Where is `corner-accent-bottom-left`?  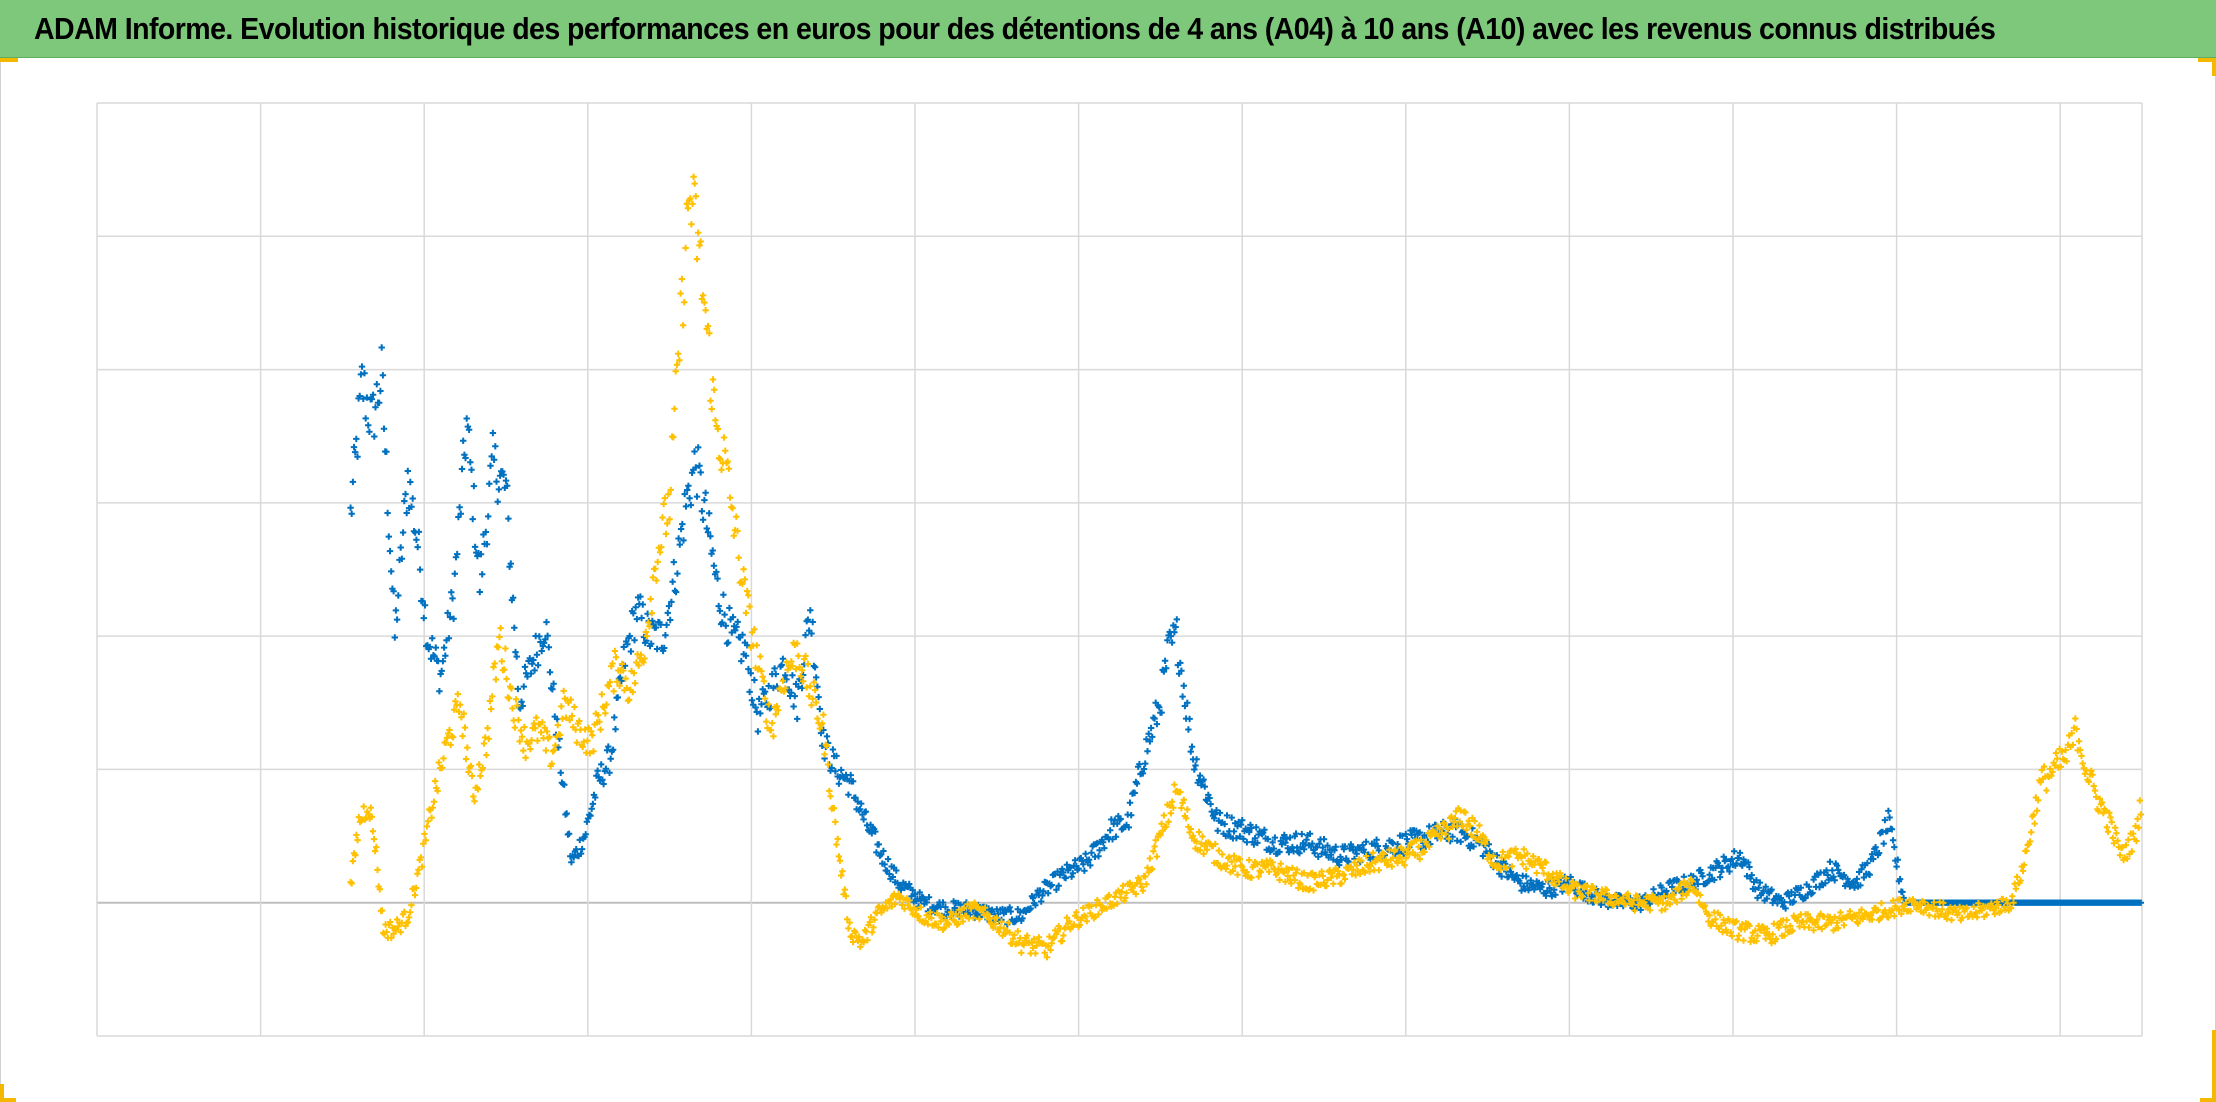 corner-accent-bottom-left is located at coordinates (2, 1093).